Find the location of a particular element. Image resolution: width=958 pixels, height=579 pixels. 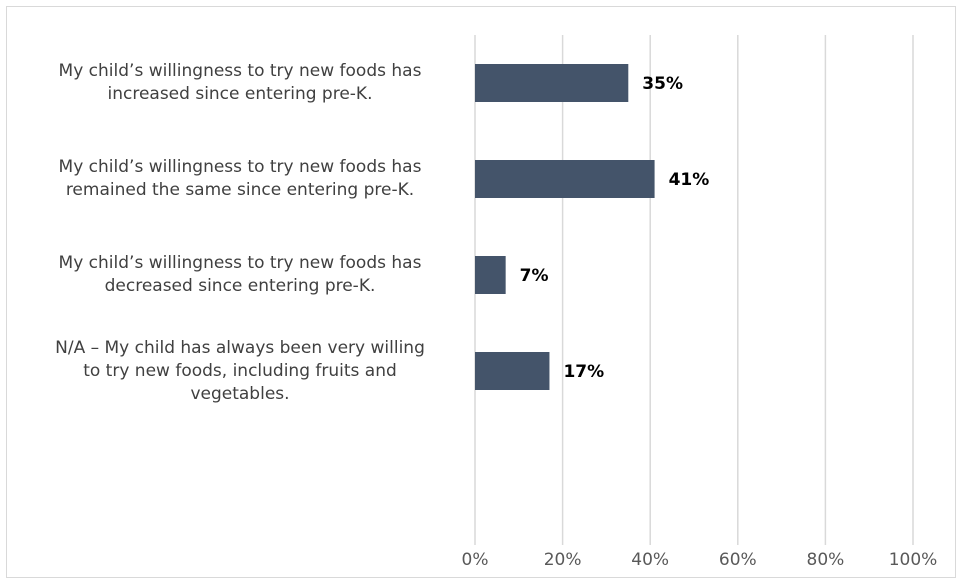

x-tick-label: 40% is located at coordinates (650, 560).